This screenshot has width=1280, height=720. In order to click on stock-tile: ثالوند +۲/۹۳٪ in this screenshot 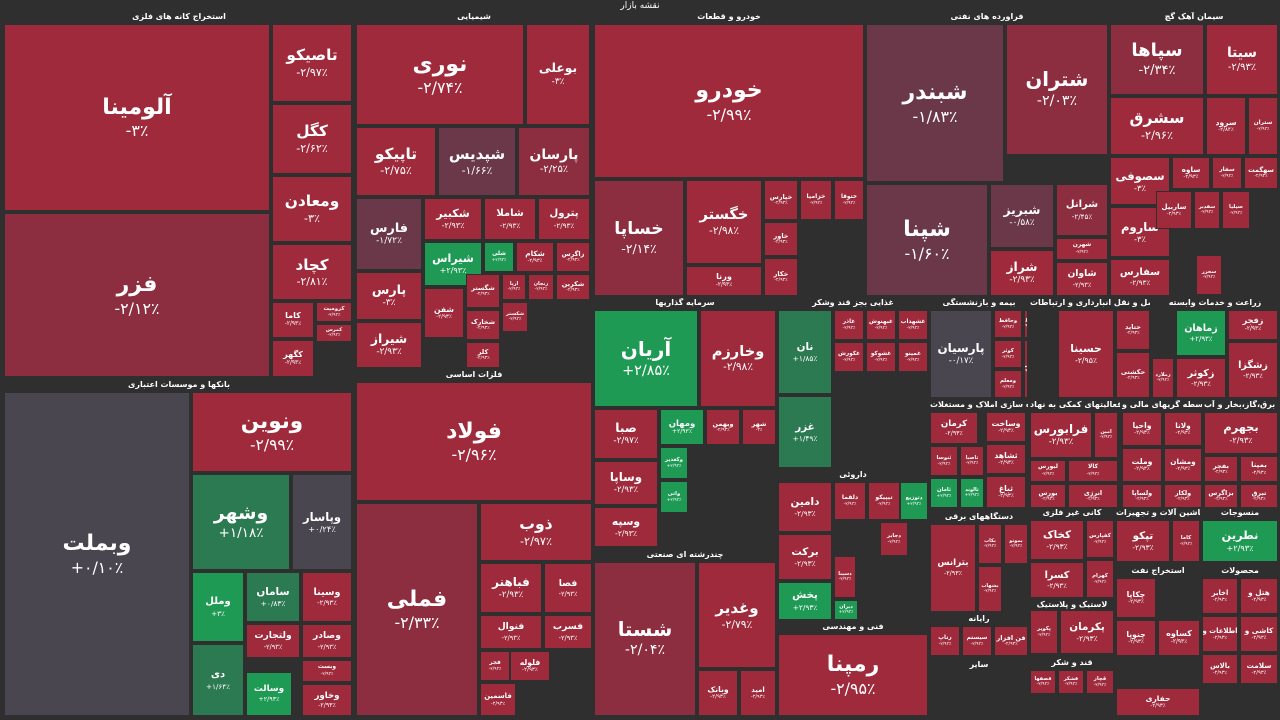, I will do `click(972, 493)`.